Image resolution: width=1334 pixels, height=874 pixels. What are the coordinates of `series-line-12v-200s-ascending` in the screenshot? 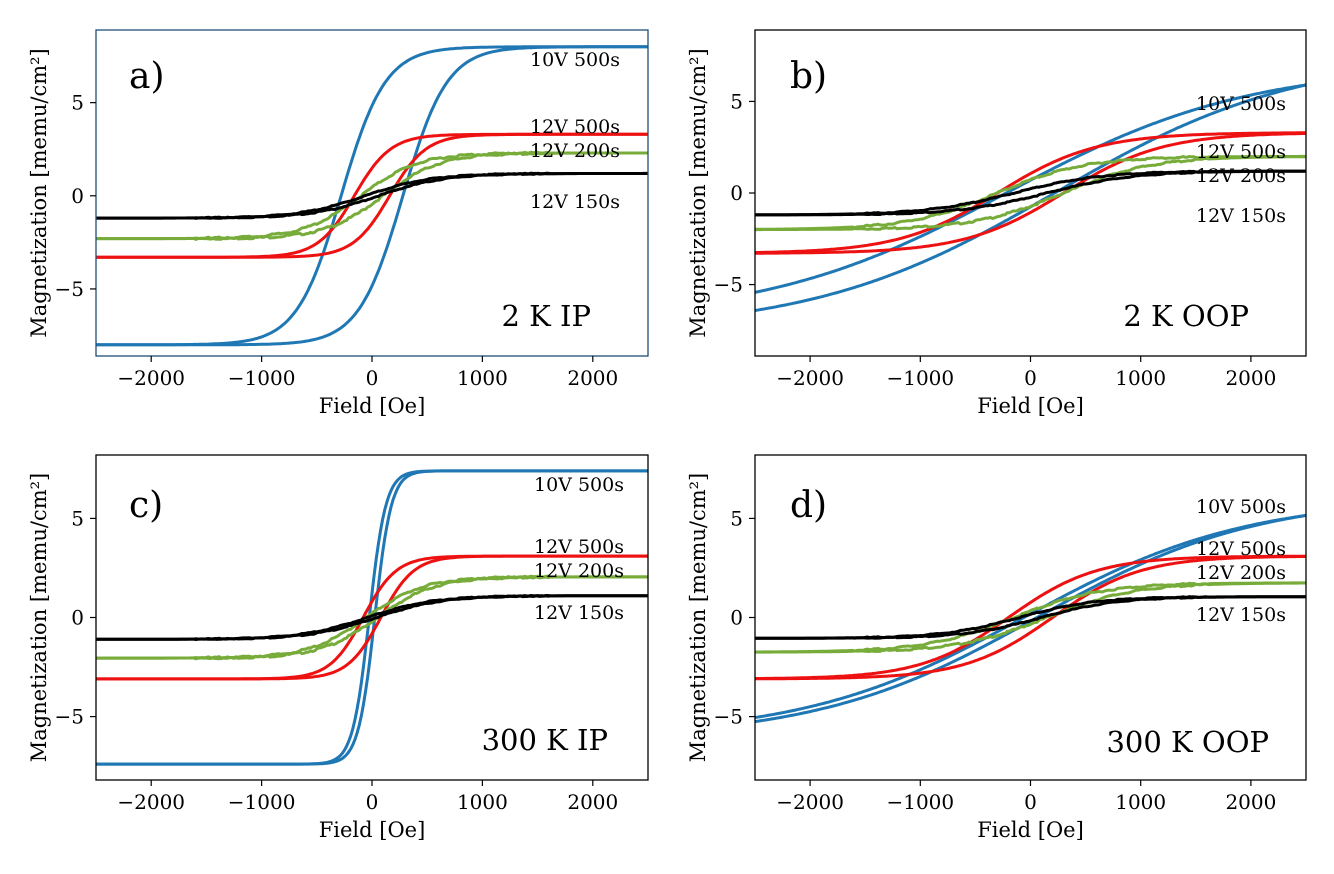 It's located at (1030, 193).